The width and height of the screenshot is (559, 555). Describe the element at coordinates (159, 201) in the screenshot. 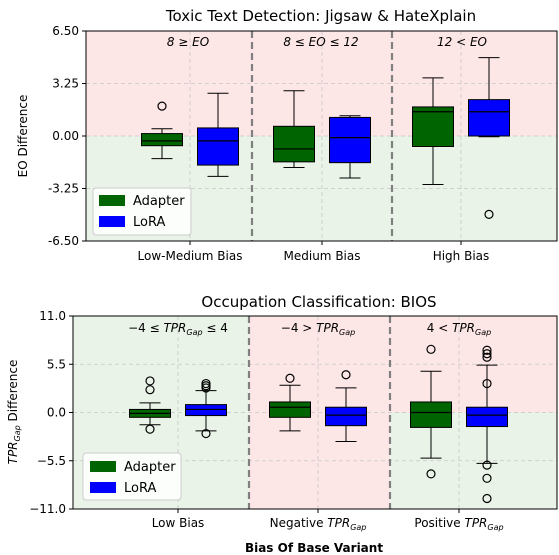

I see `top-legend-label-adapter: Adapter` at that location.